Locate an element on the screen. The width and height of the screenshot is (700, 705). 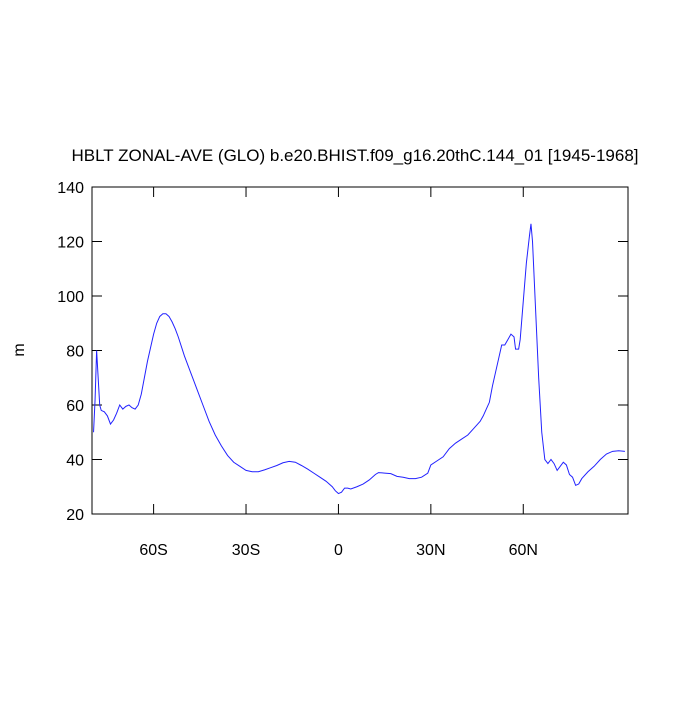
y-tick-label: 100 is located at coordinates (70, 297).